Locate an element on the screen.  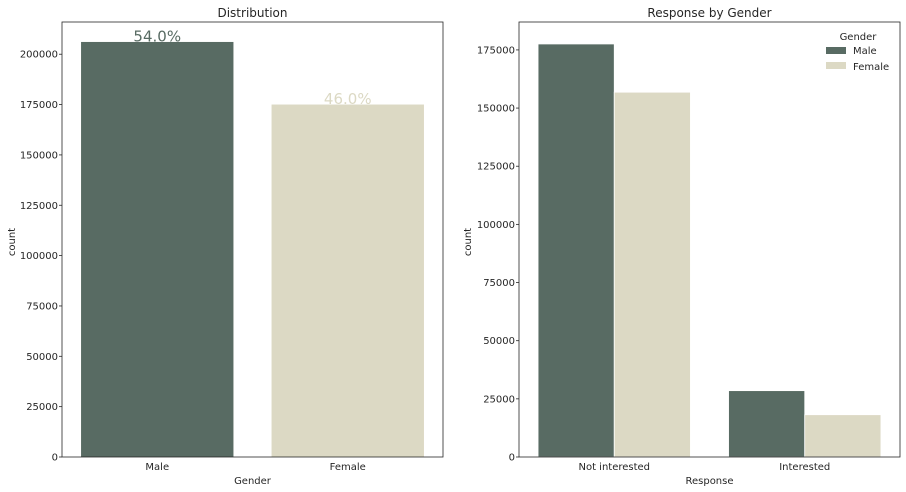
y-tick-label: 200000 is located at coordinates (39, 55).